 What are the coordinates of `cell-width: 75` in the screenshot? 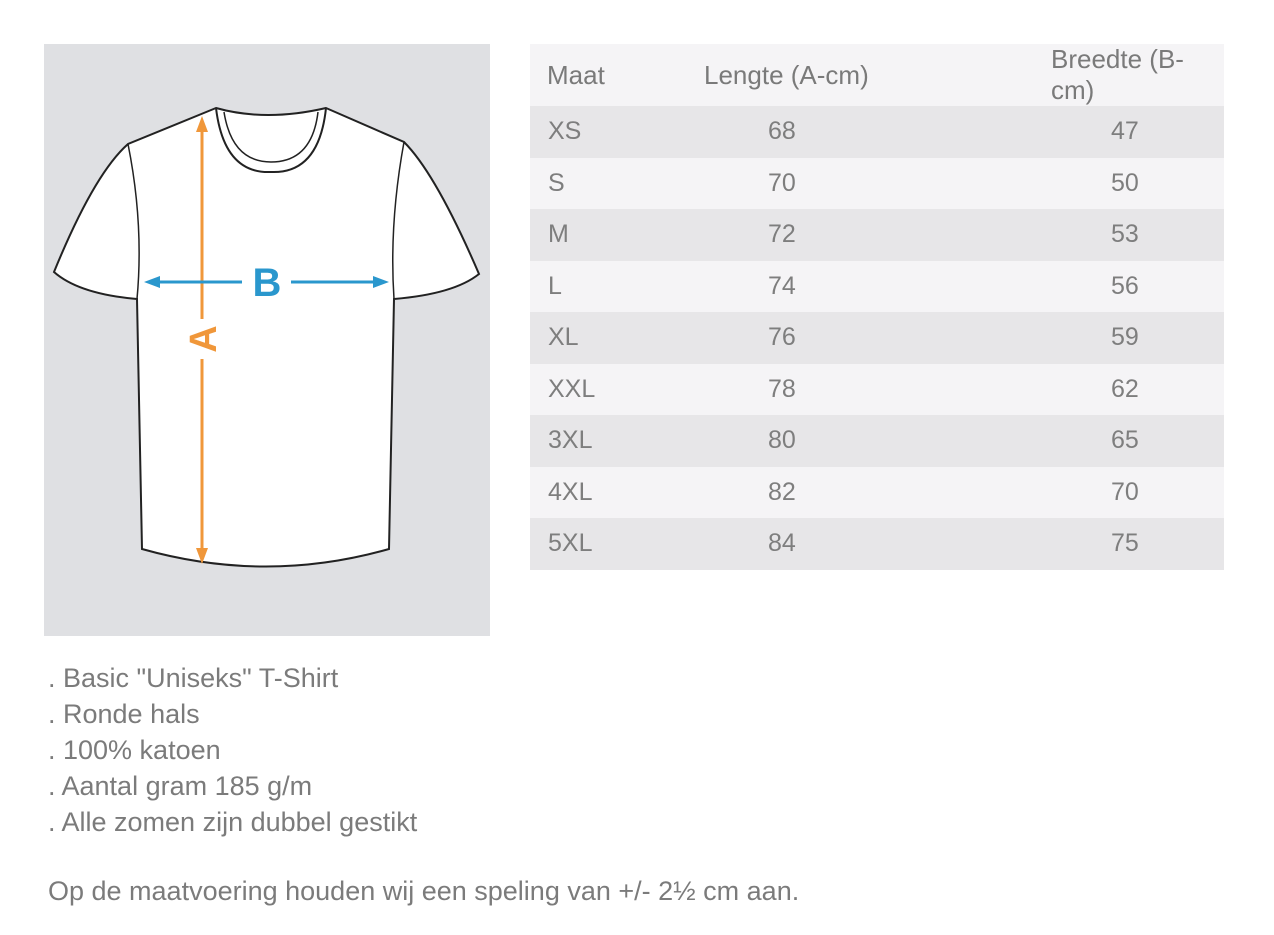 It's located at (1125, 543).